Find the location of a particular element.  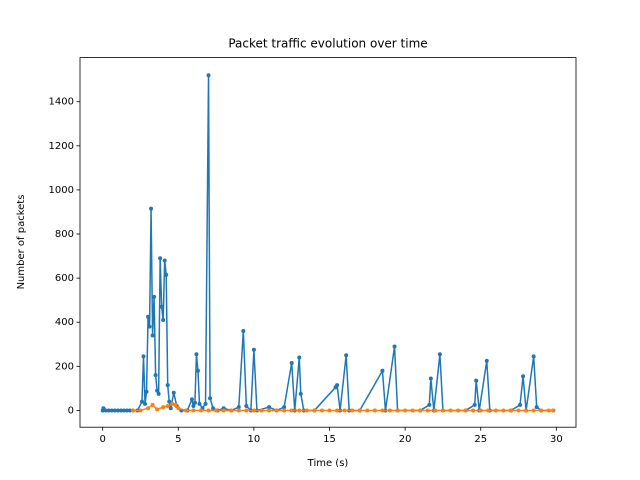

x-tick-label: 25 is located at coordinates (480, 439).